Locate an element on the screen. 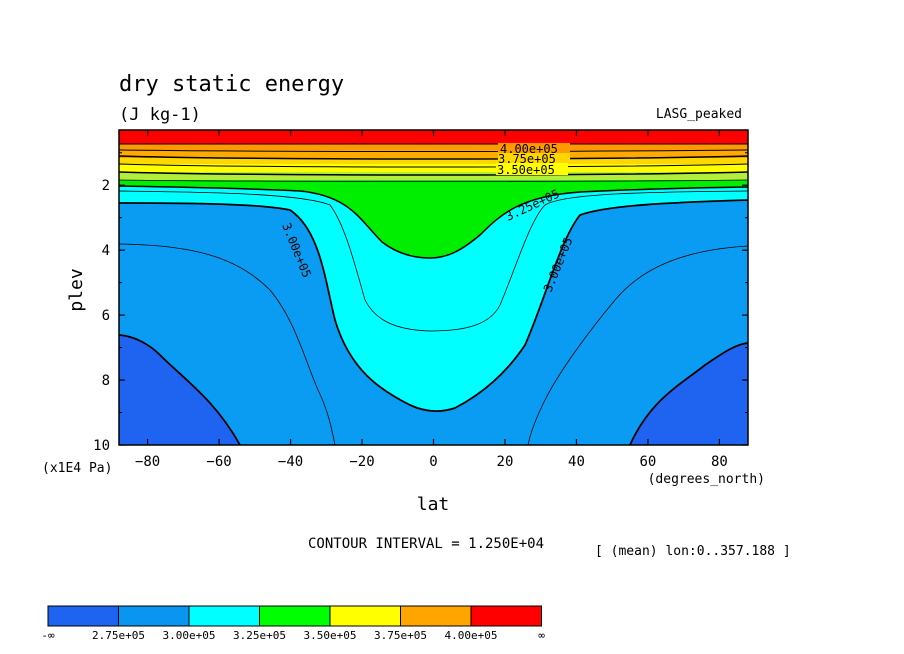  y-tick-label: 4 is located at coordinates (106, 251).